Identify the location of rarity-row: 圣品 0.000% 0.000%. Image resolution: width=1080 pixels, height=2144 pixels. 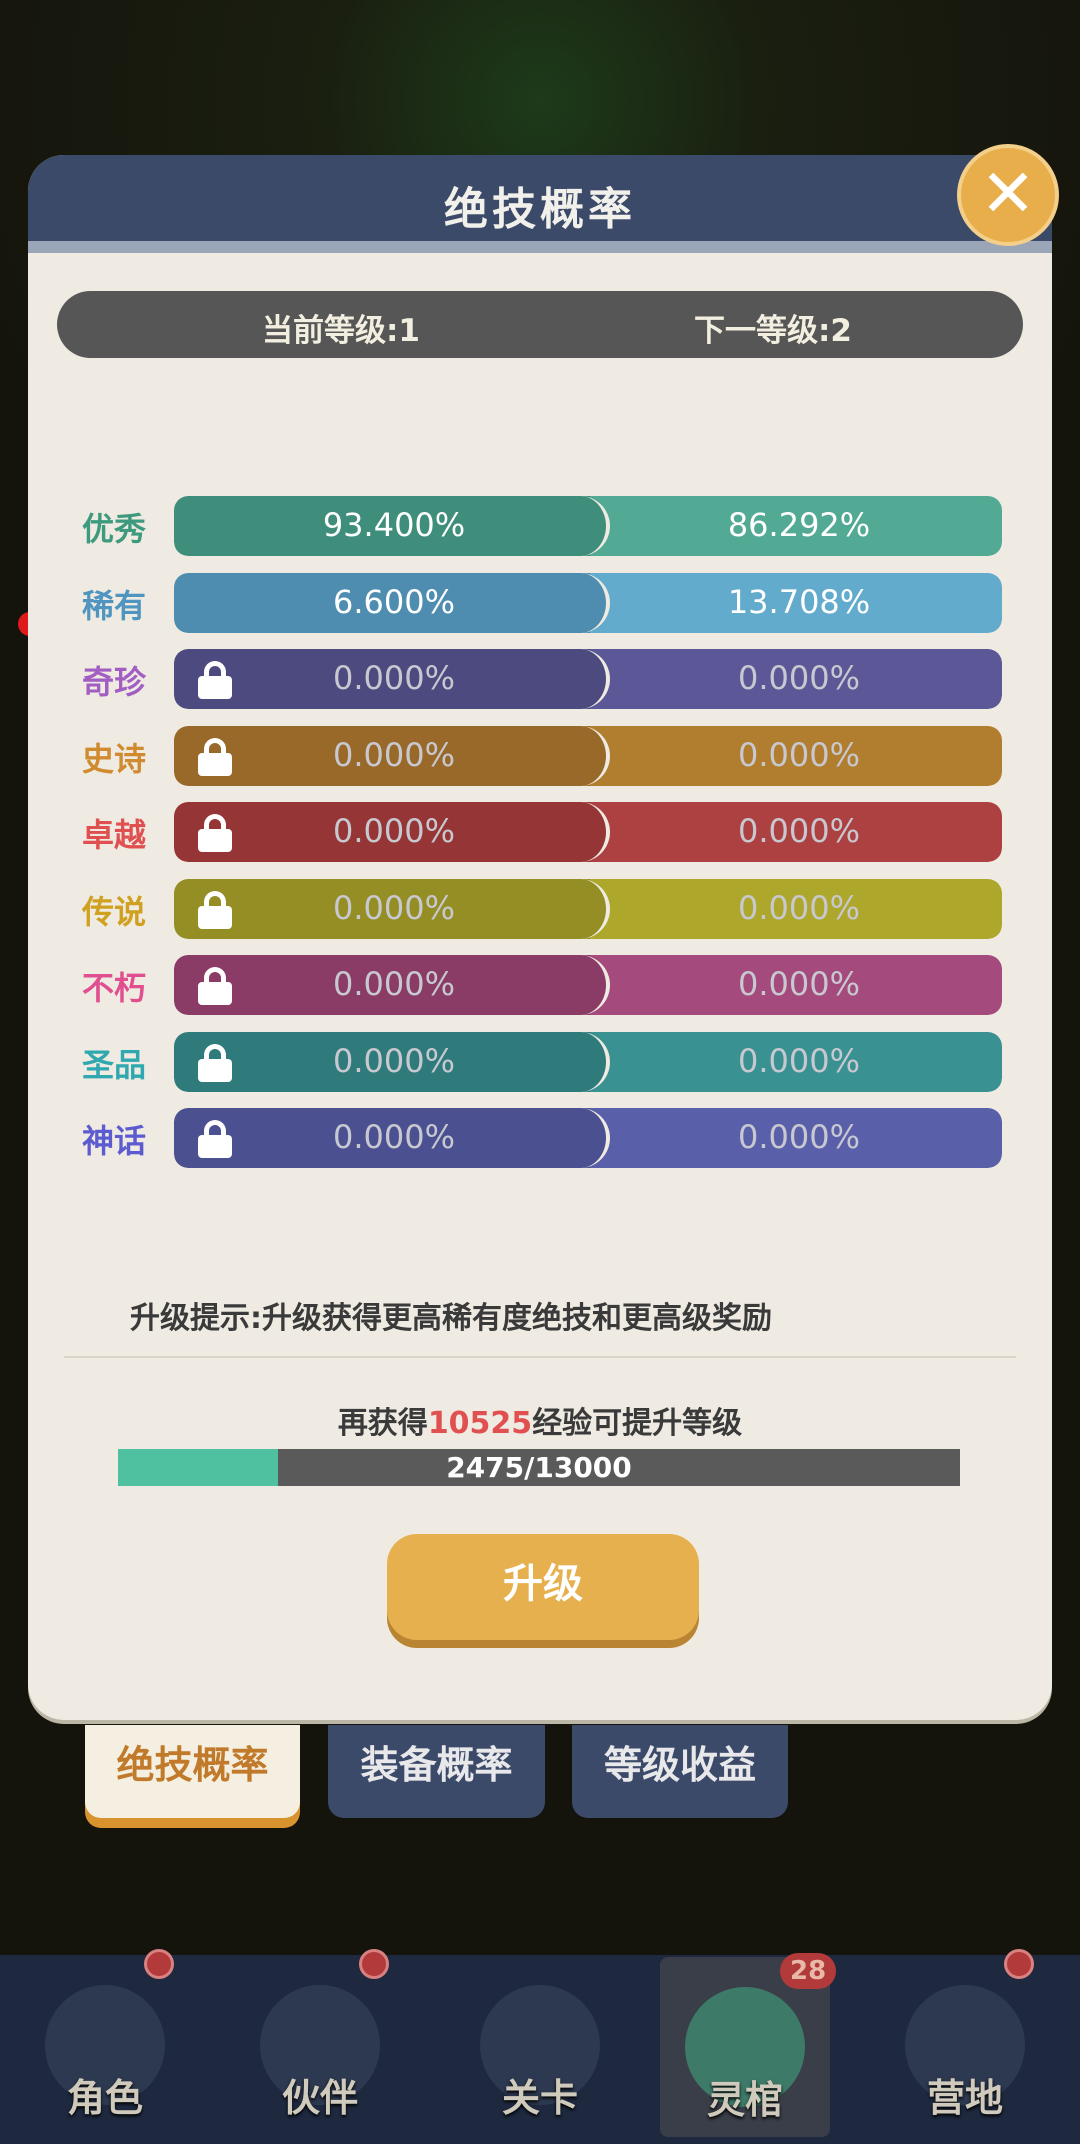
(540, 1061).